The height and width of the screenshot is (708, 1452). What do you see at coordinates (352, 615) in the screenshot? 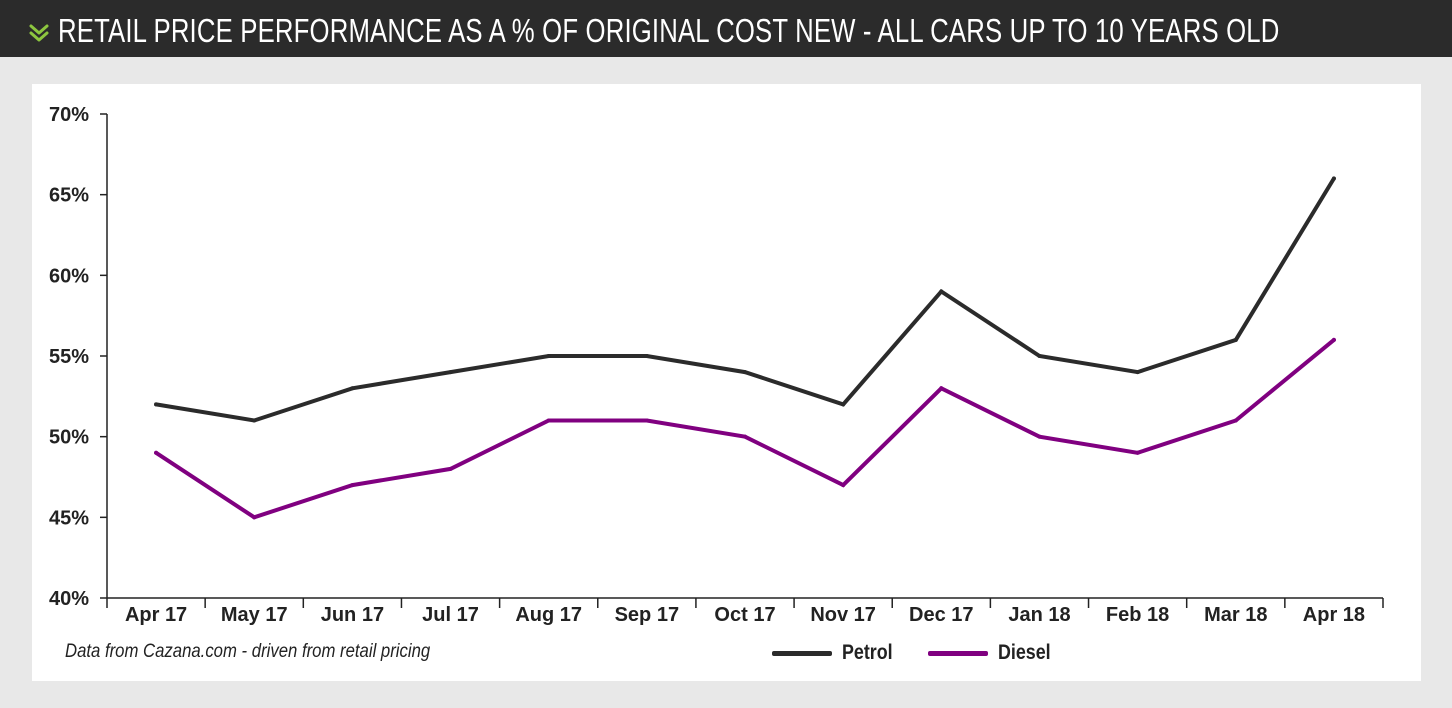
I see `x-tick-label: Jun 17` at bounding box center [352, 615].